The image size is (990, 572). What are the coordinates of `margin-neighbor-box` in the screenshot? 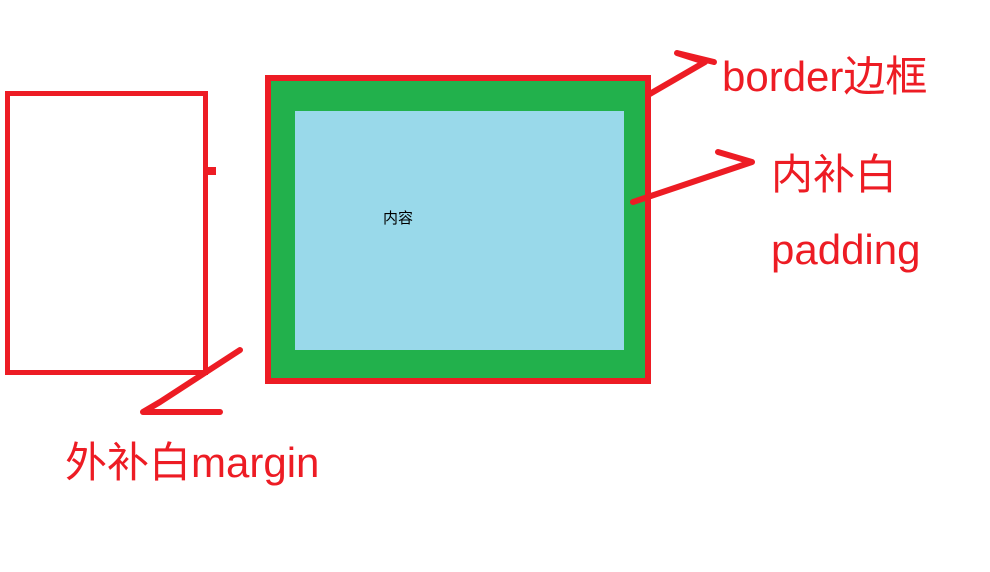 It's located at (106, 233).